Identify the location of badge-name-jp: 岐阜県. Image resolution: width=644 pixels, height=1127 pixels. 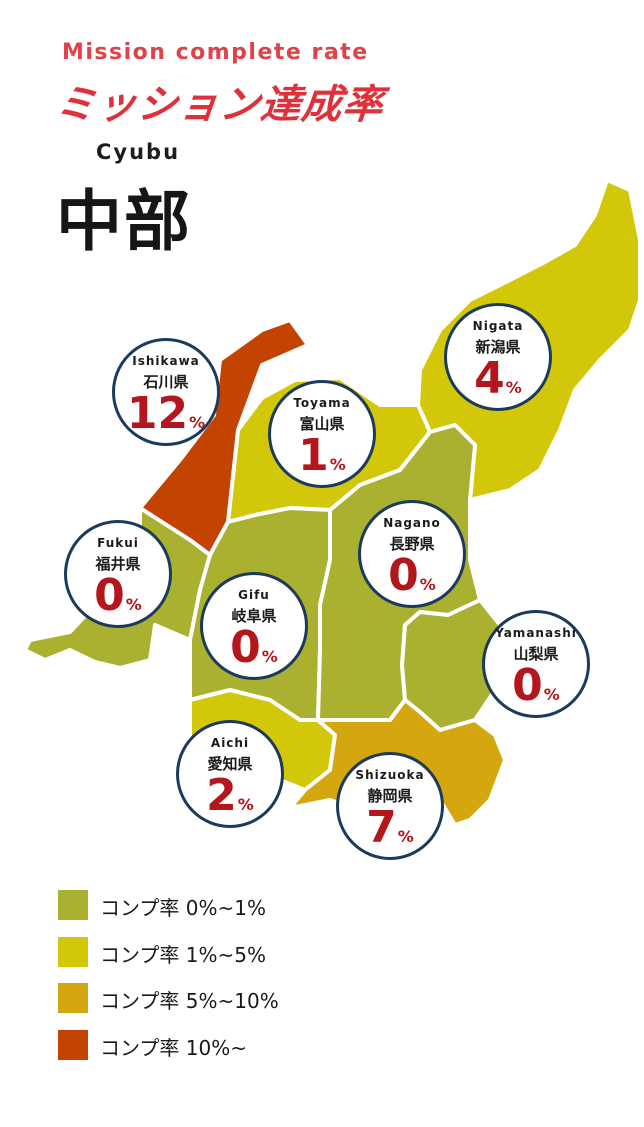
(254, 616).